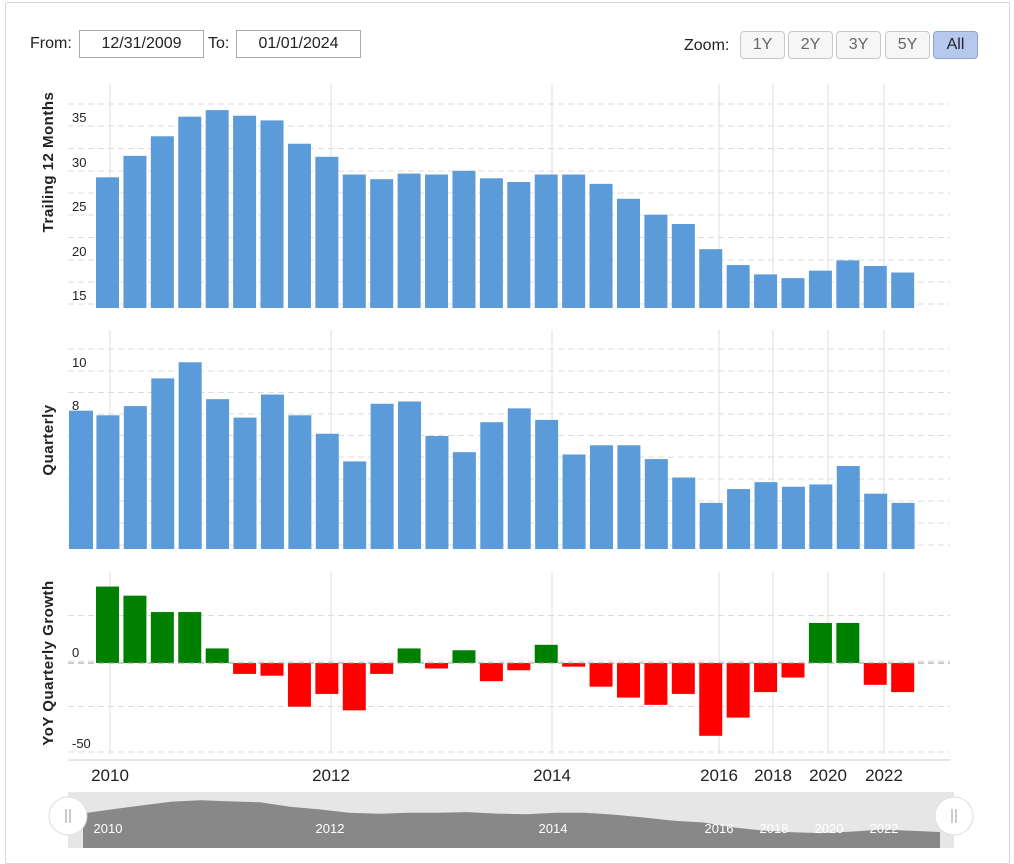  What do you see at coordinates (907, 45) in the screenshot?
I see `zoom-5y-button: 5Y` at bounding box center [907, 45].